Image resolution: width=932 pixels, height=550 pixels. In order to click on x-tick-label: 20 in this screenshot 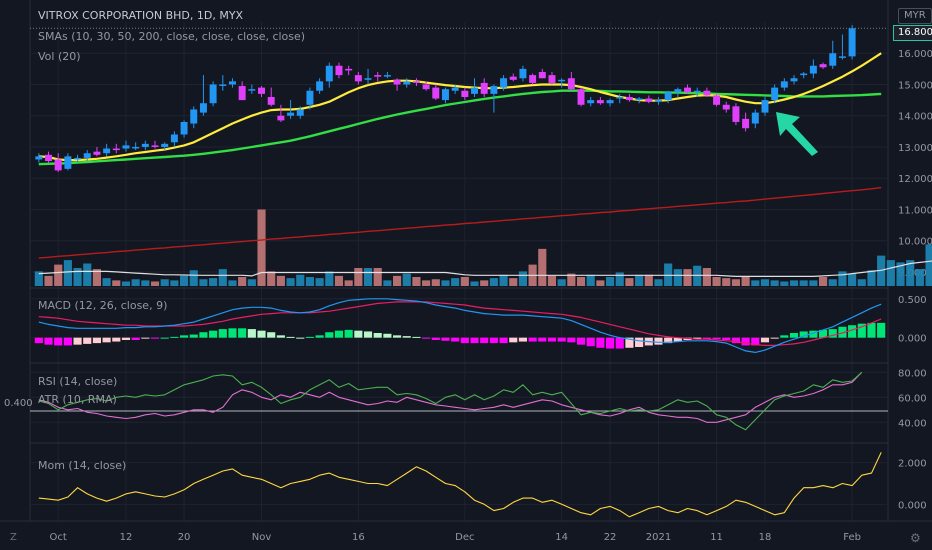, I will do `click(184, 537)`.